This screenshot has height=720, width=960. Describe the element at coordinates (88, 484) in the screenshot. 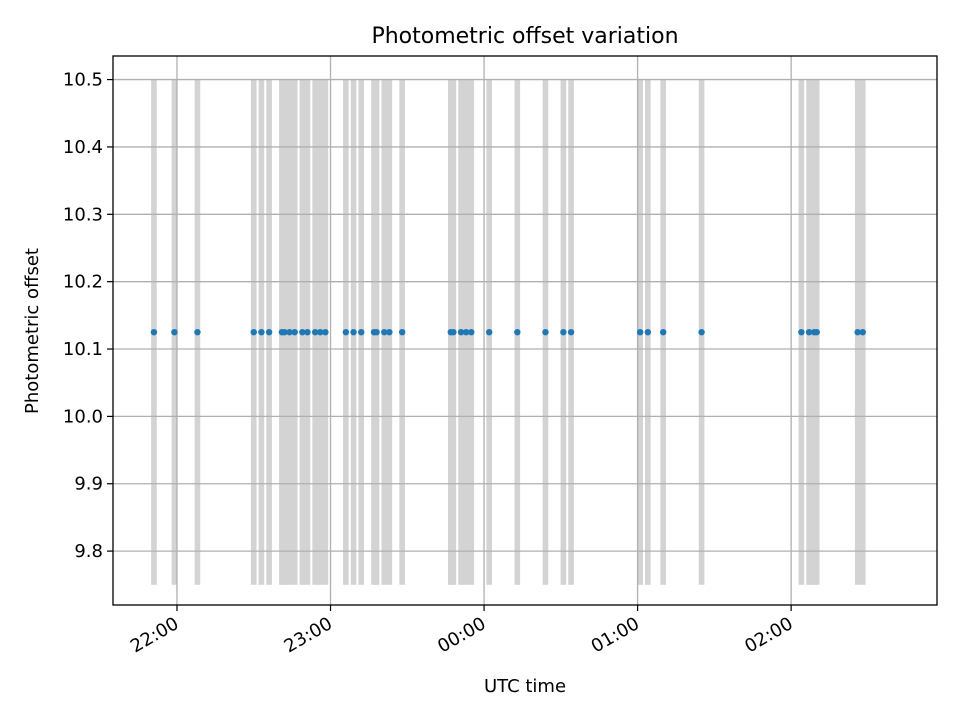

I see `y-tick-label: 9.9` at that location.